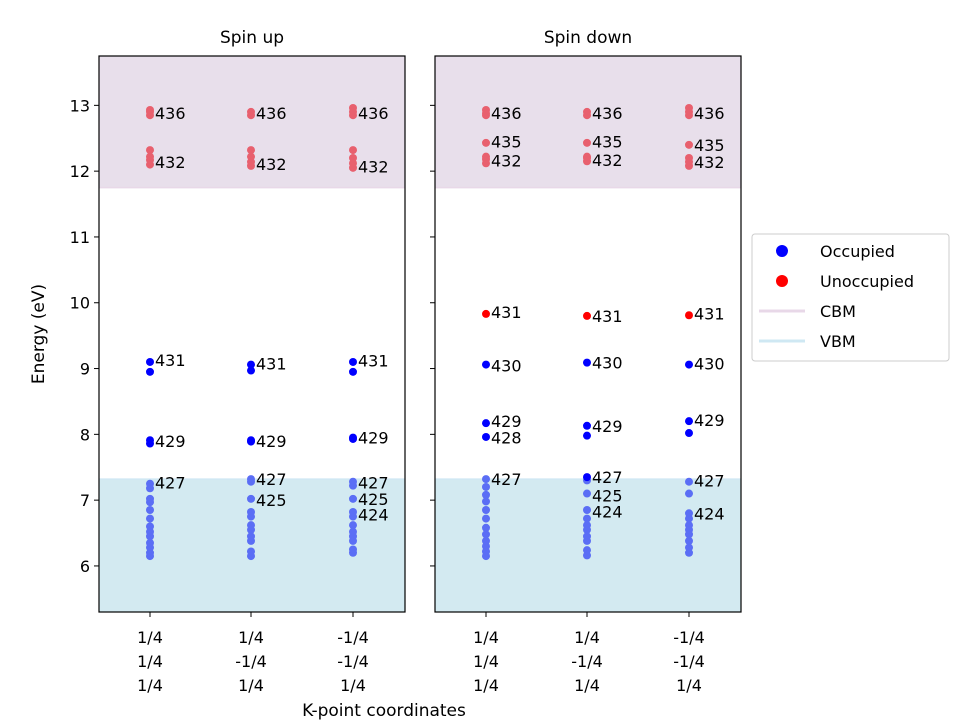  What do you see at coordinates (39, 334) in the screenshot?
I see `y-axis-label: Energy (eV)` at bounding box center [39, 334].